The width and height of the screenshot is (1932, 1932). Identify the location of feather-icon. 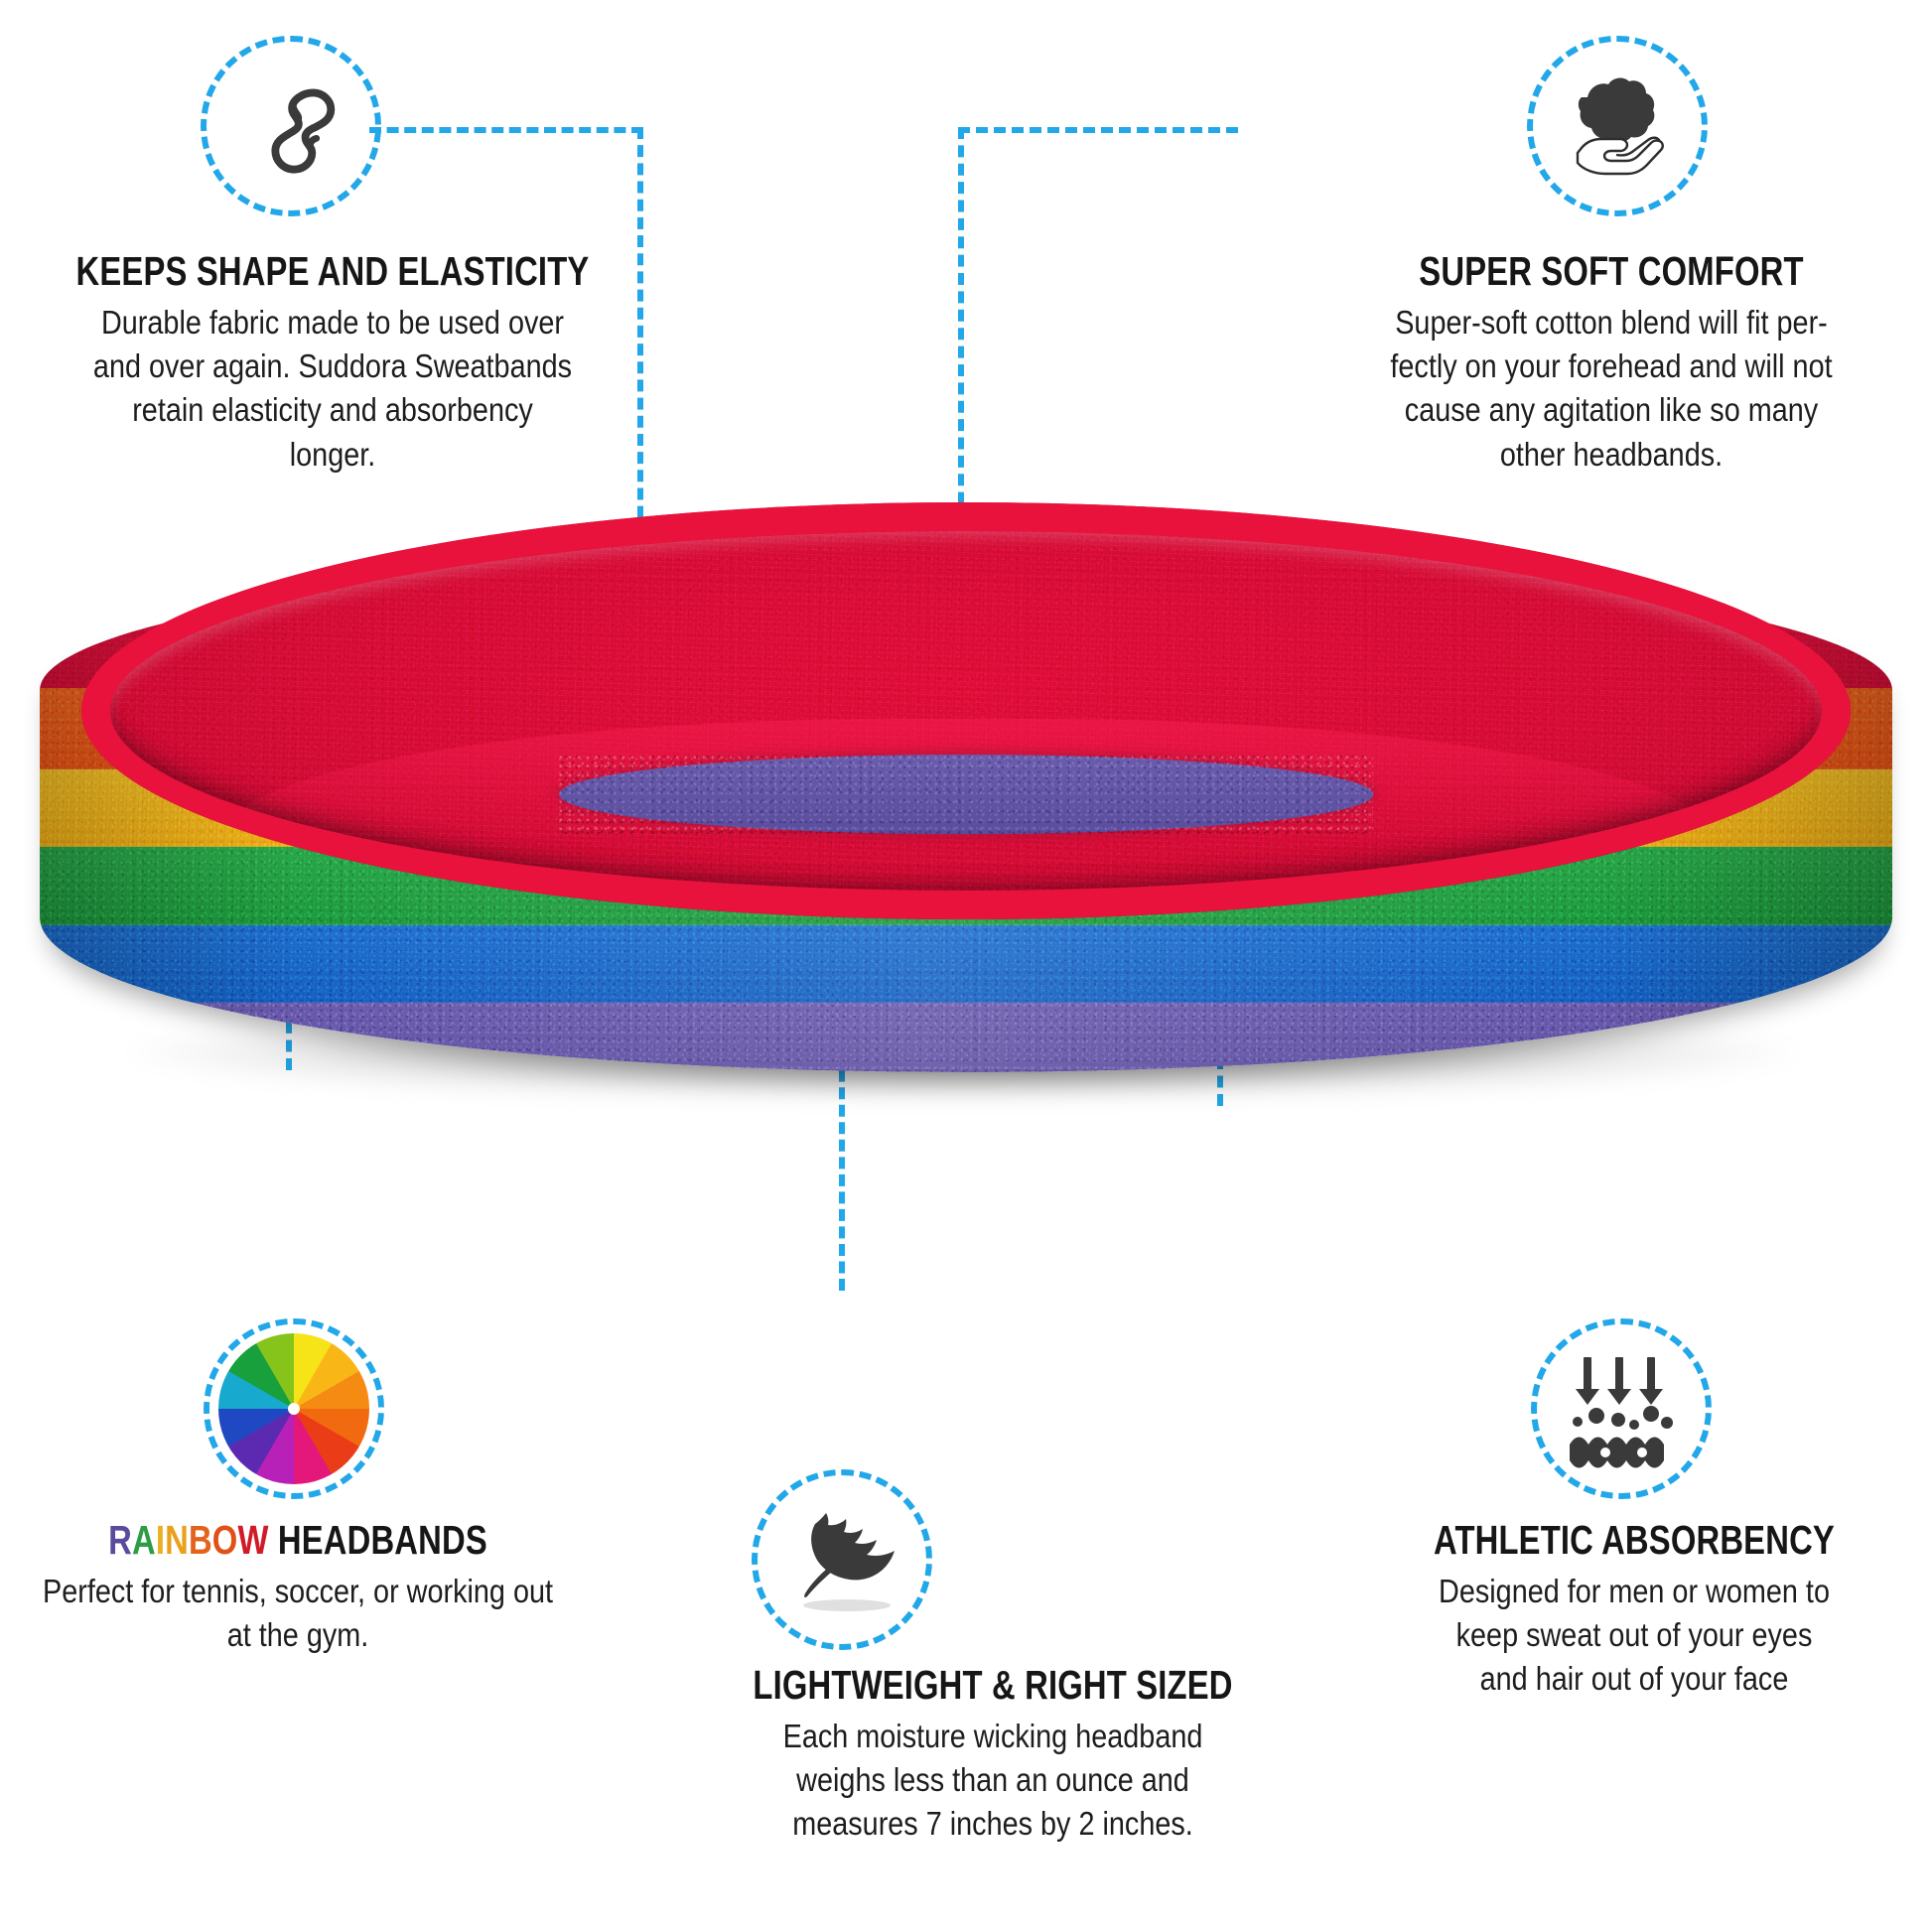
(849, 1562).